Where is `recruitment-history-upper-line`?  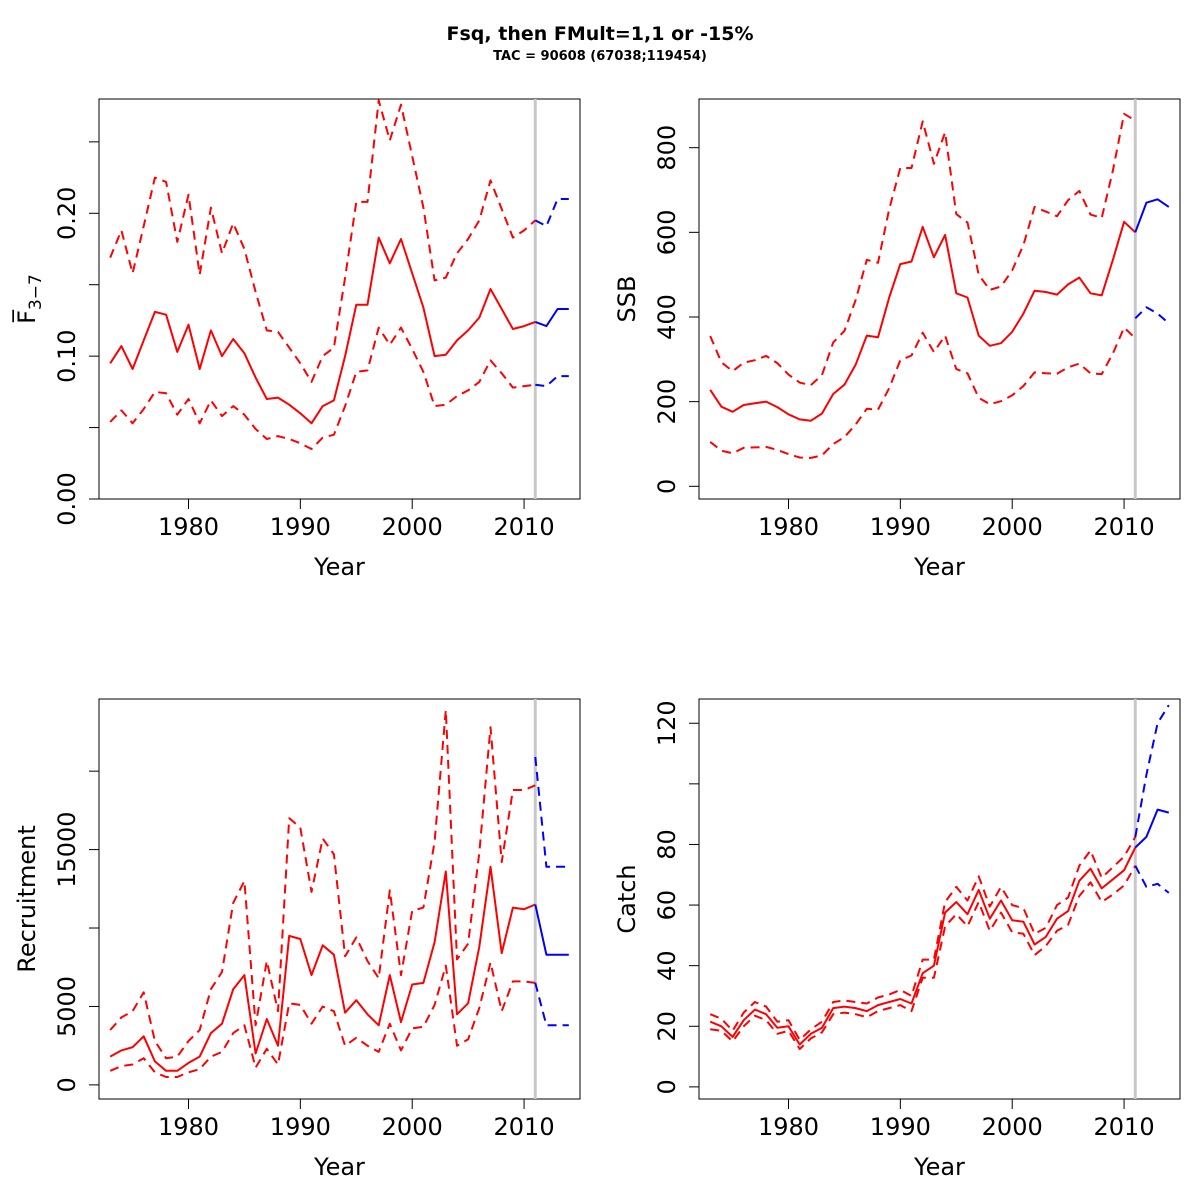 recruitment-history-upper-line is located at coordinates (322, 884).